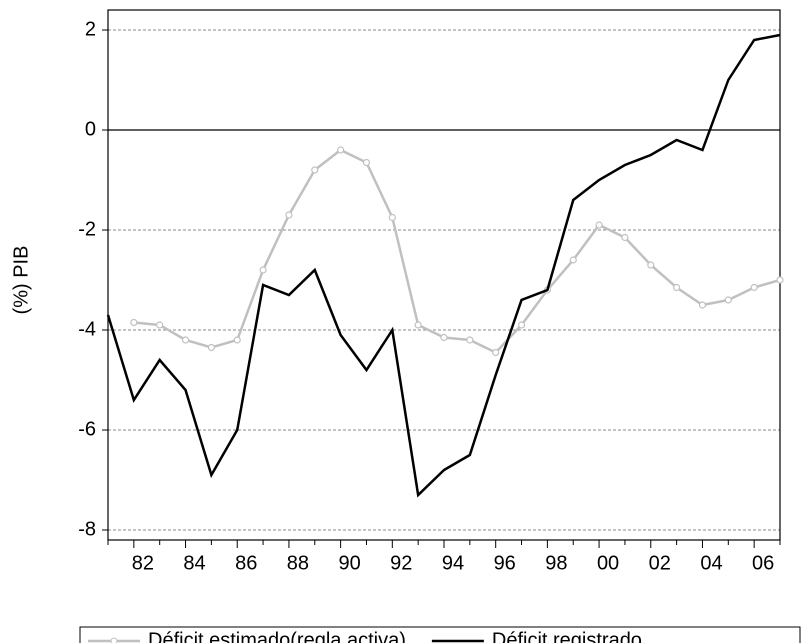 The image size is (802, 643). What do you see at coordinates (401, 563) in the screenshot?
I see `x-tick-label: 92` at bounding box center [401, 563].